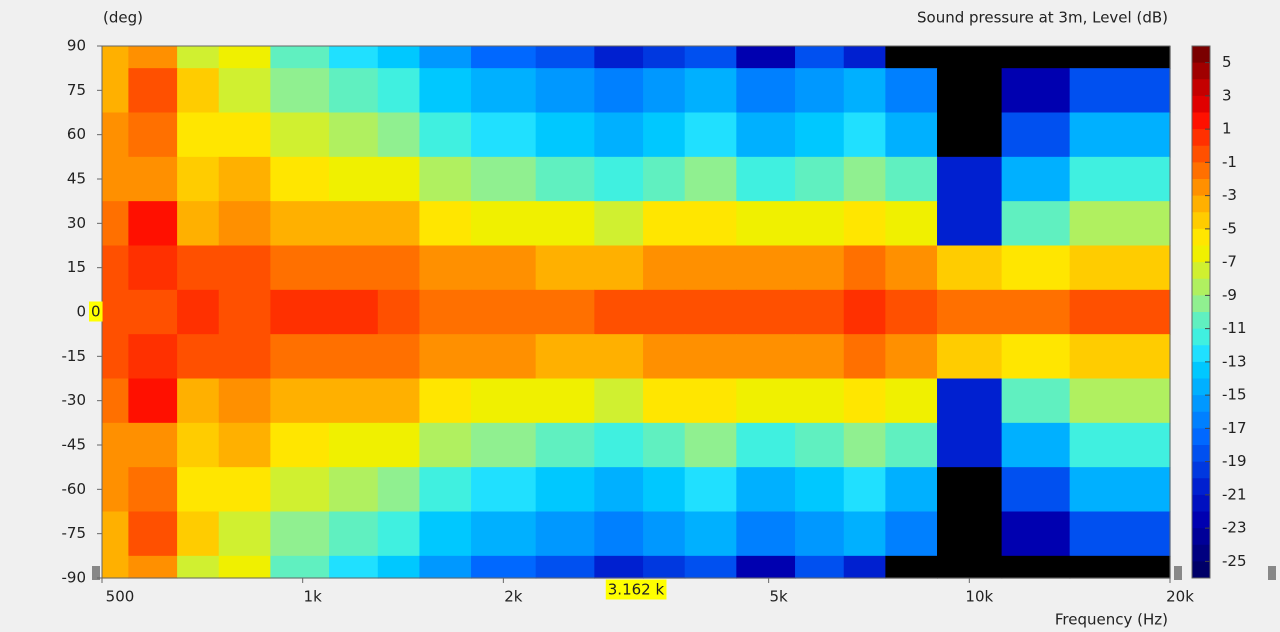 The height and width of the screenshot is (632, 1280). What do you see at coordinates (74, 445) in the screenshot?
I see `y-tick-label: -45` at bounding box center [74, 445].